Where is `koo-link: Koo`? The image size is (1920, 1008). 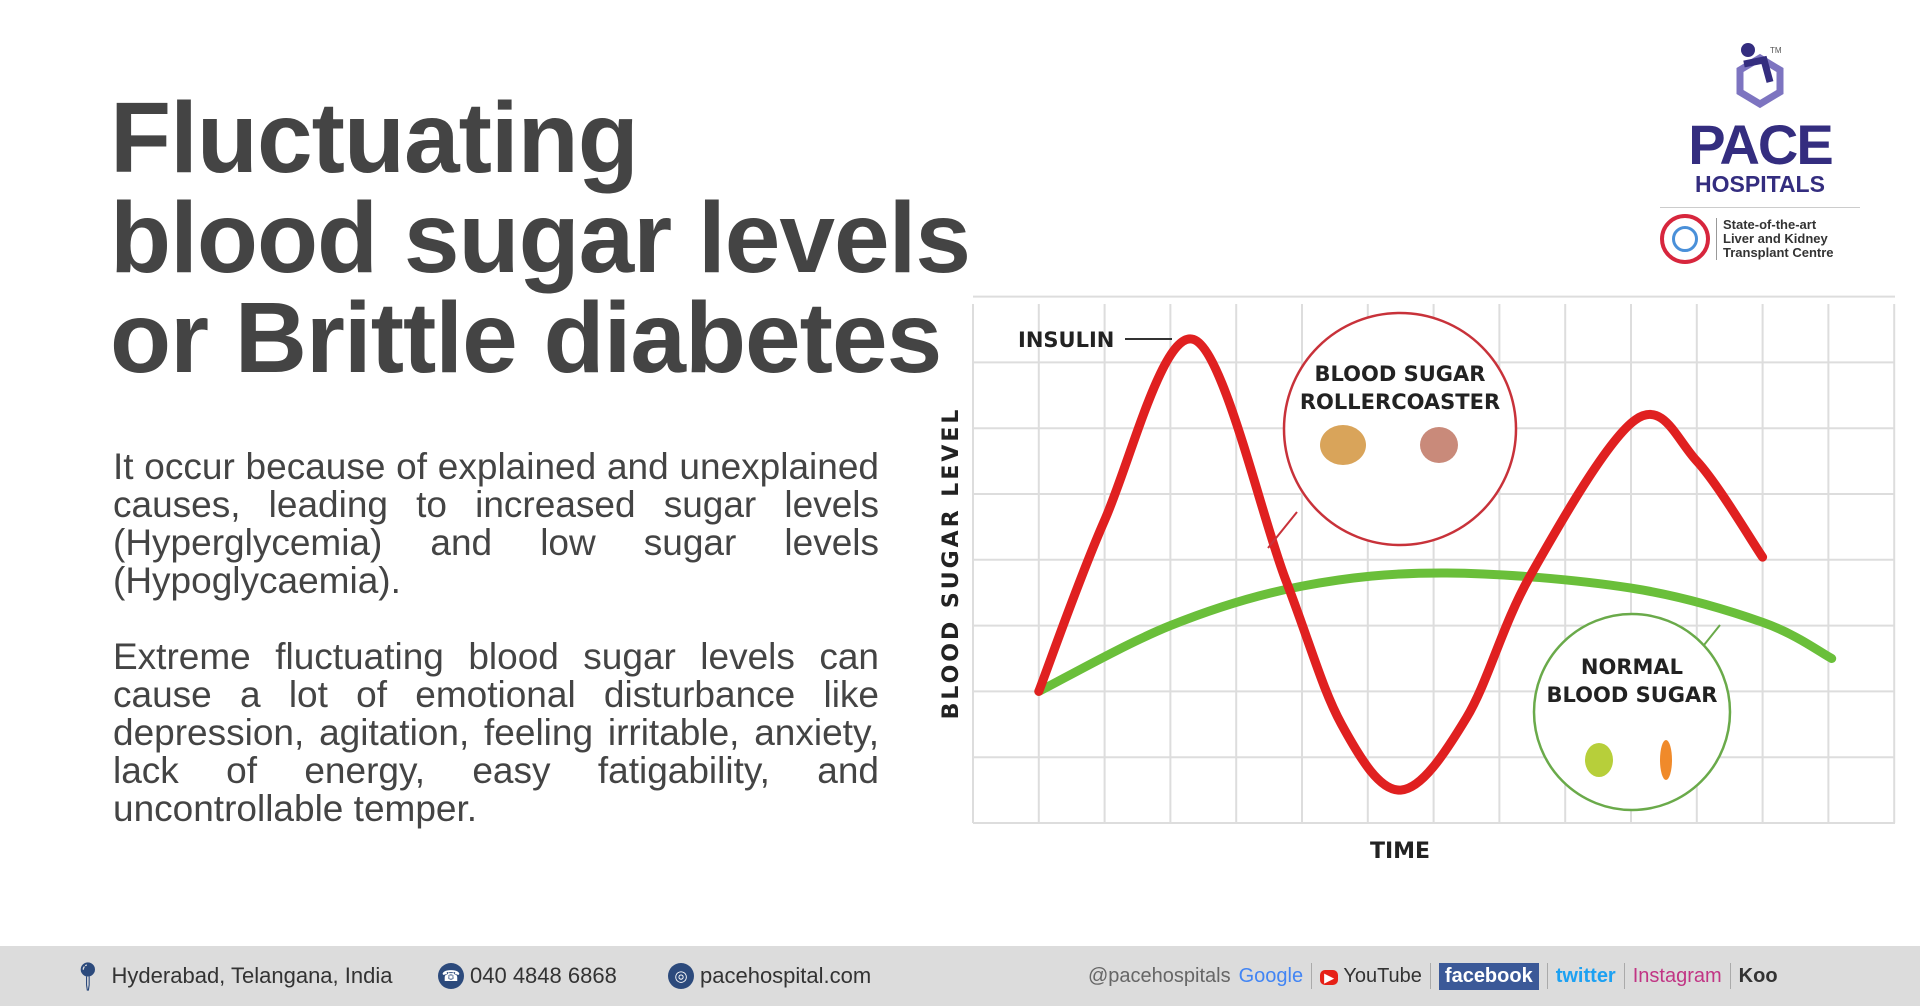
koo-link: Koo is located at coordinates (1758, 975).